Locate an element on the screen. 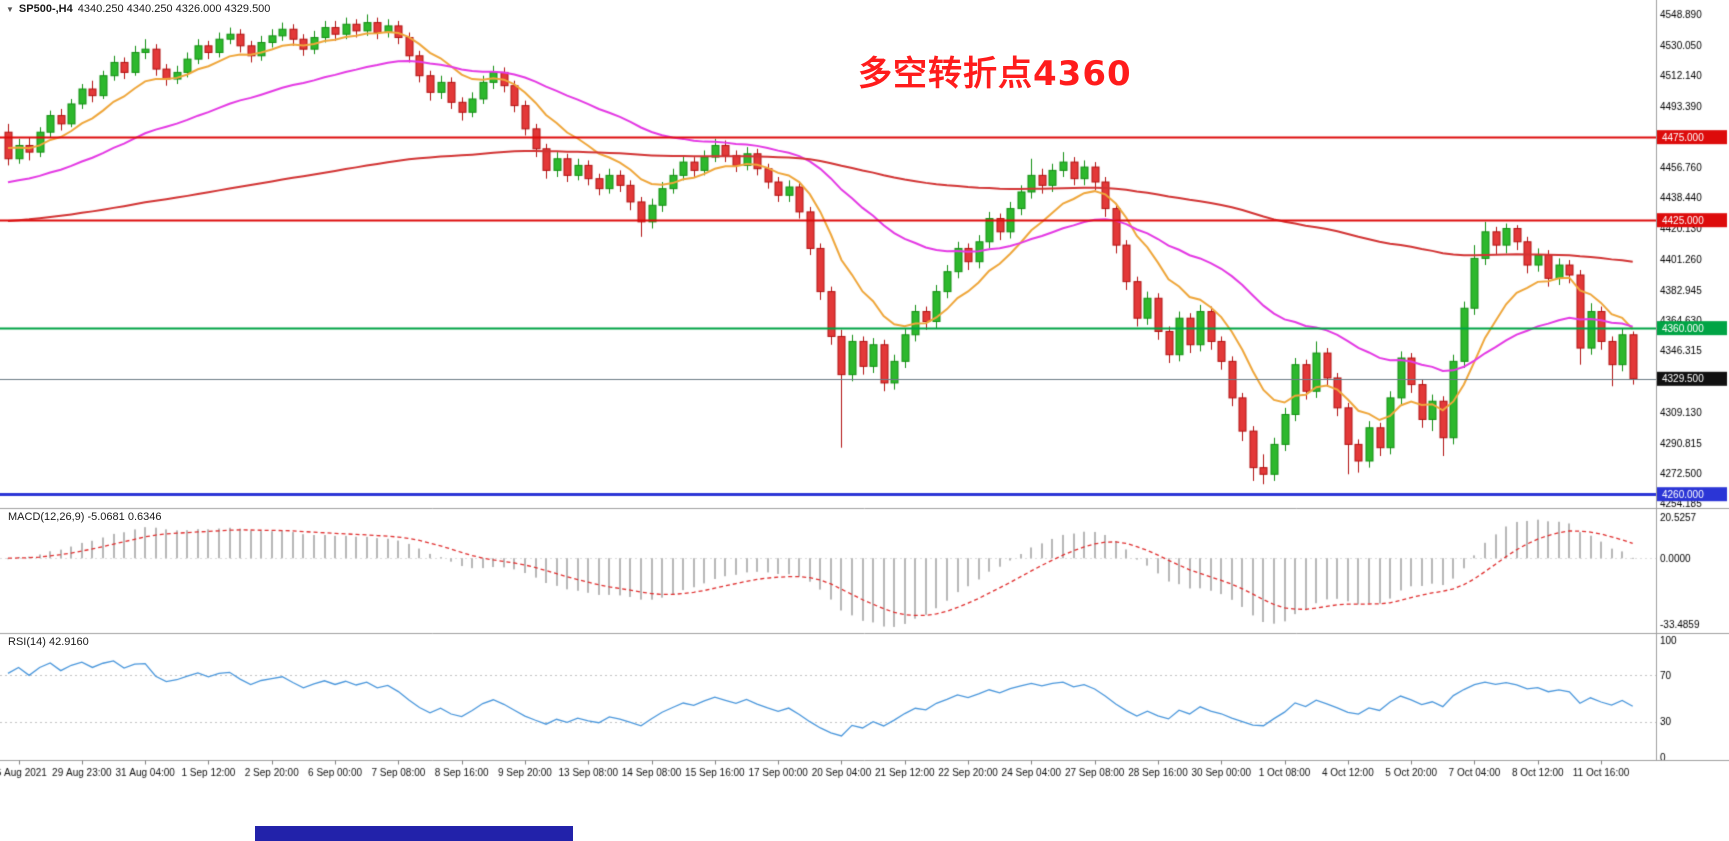  chart-dropdown-icon: ▼ is located at coordinates (10, 9).